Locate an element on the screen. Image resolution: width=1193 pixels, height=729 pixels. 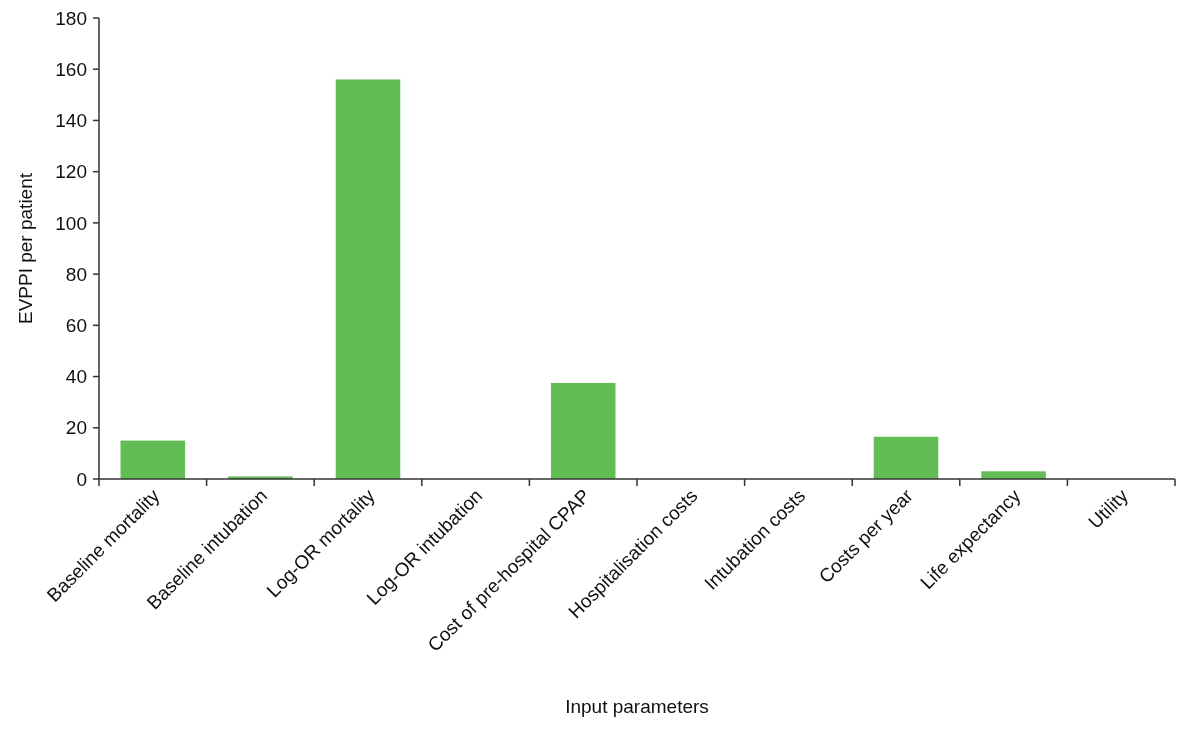
y-tick-label: 120 is located at coordinates (71, 172).